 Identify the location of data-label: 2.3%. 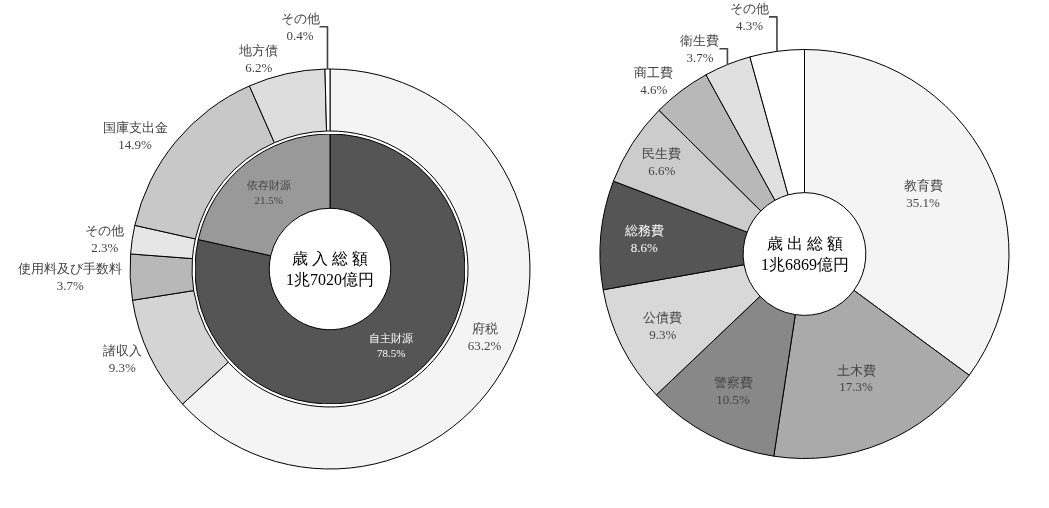
(105, 248).